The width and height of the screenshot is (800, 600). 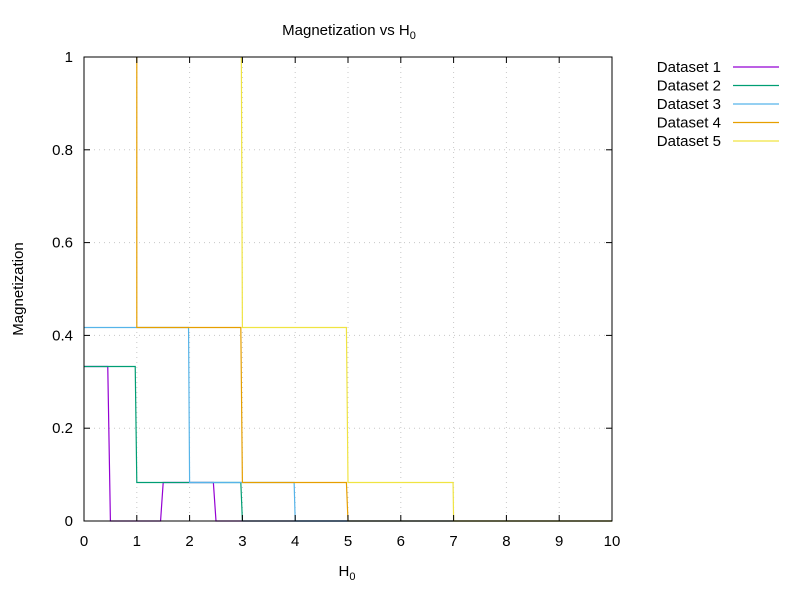 I want to click on x-tick-label: 3, so click(x=242, y=541).